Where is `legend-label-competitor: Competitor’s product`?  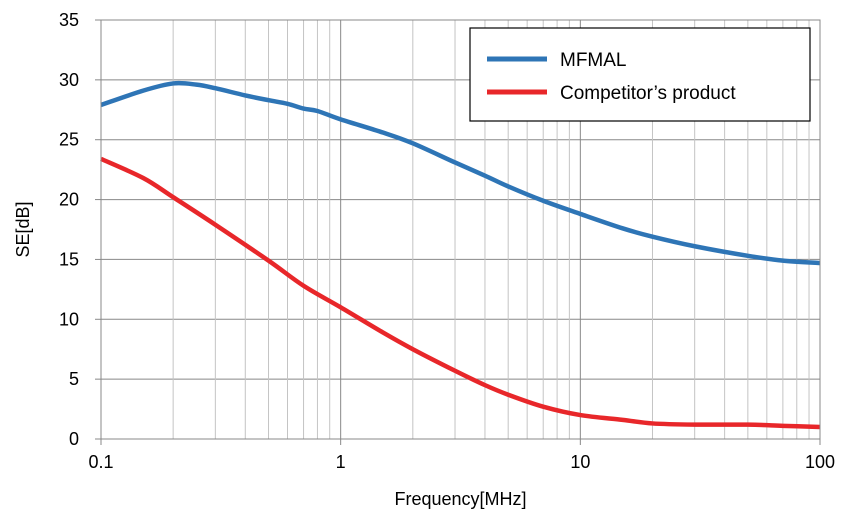
legend-label-competitor: Competitor’s product is located at coordinates (648, 93).